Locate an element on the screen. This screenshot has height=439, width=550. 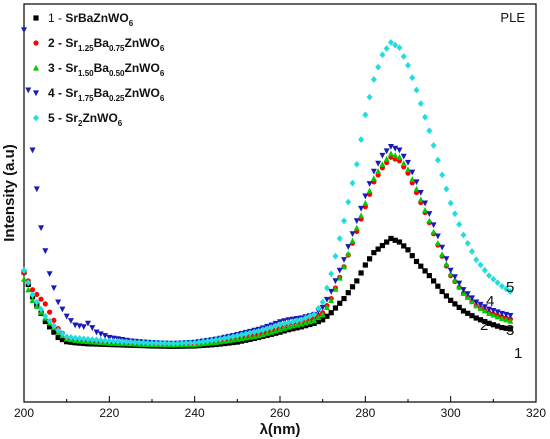
x-axis: 200 220 240 260 280 300 320 is located at coordinates (280, 408).